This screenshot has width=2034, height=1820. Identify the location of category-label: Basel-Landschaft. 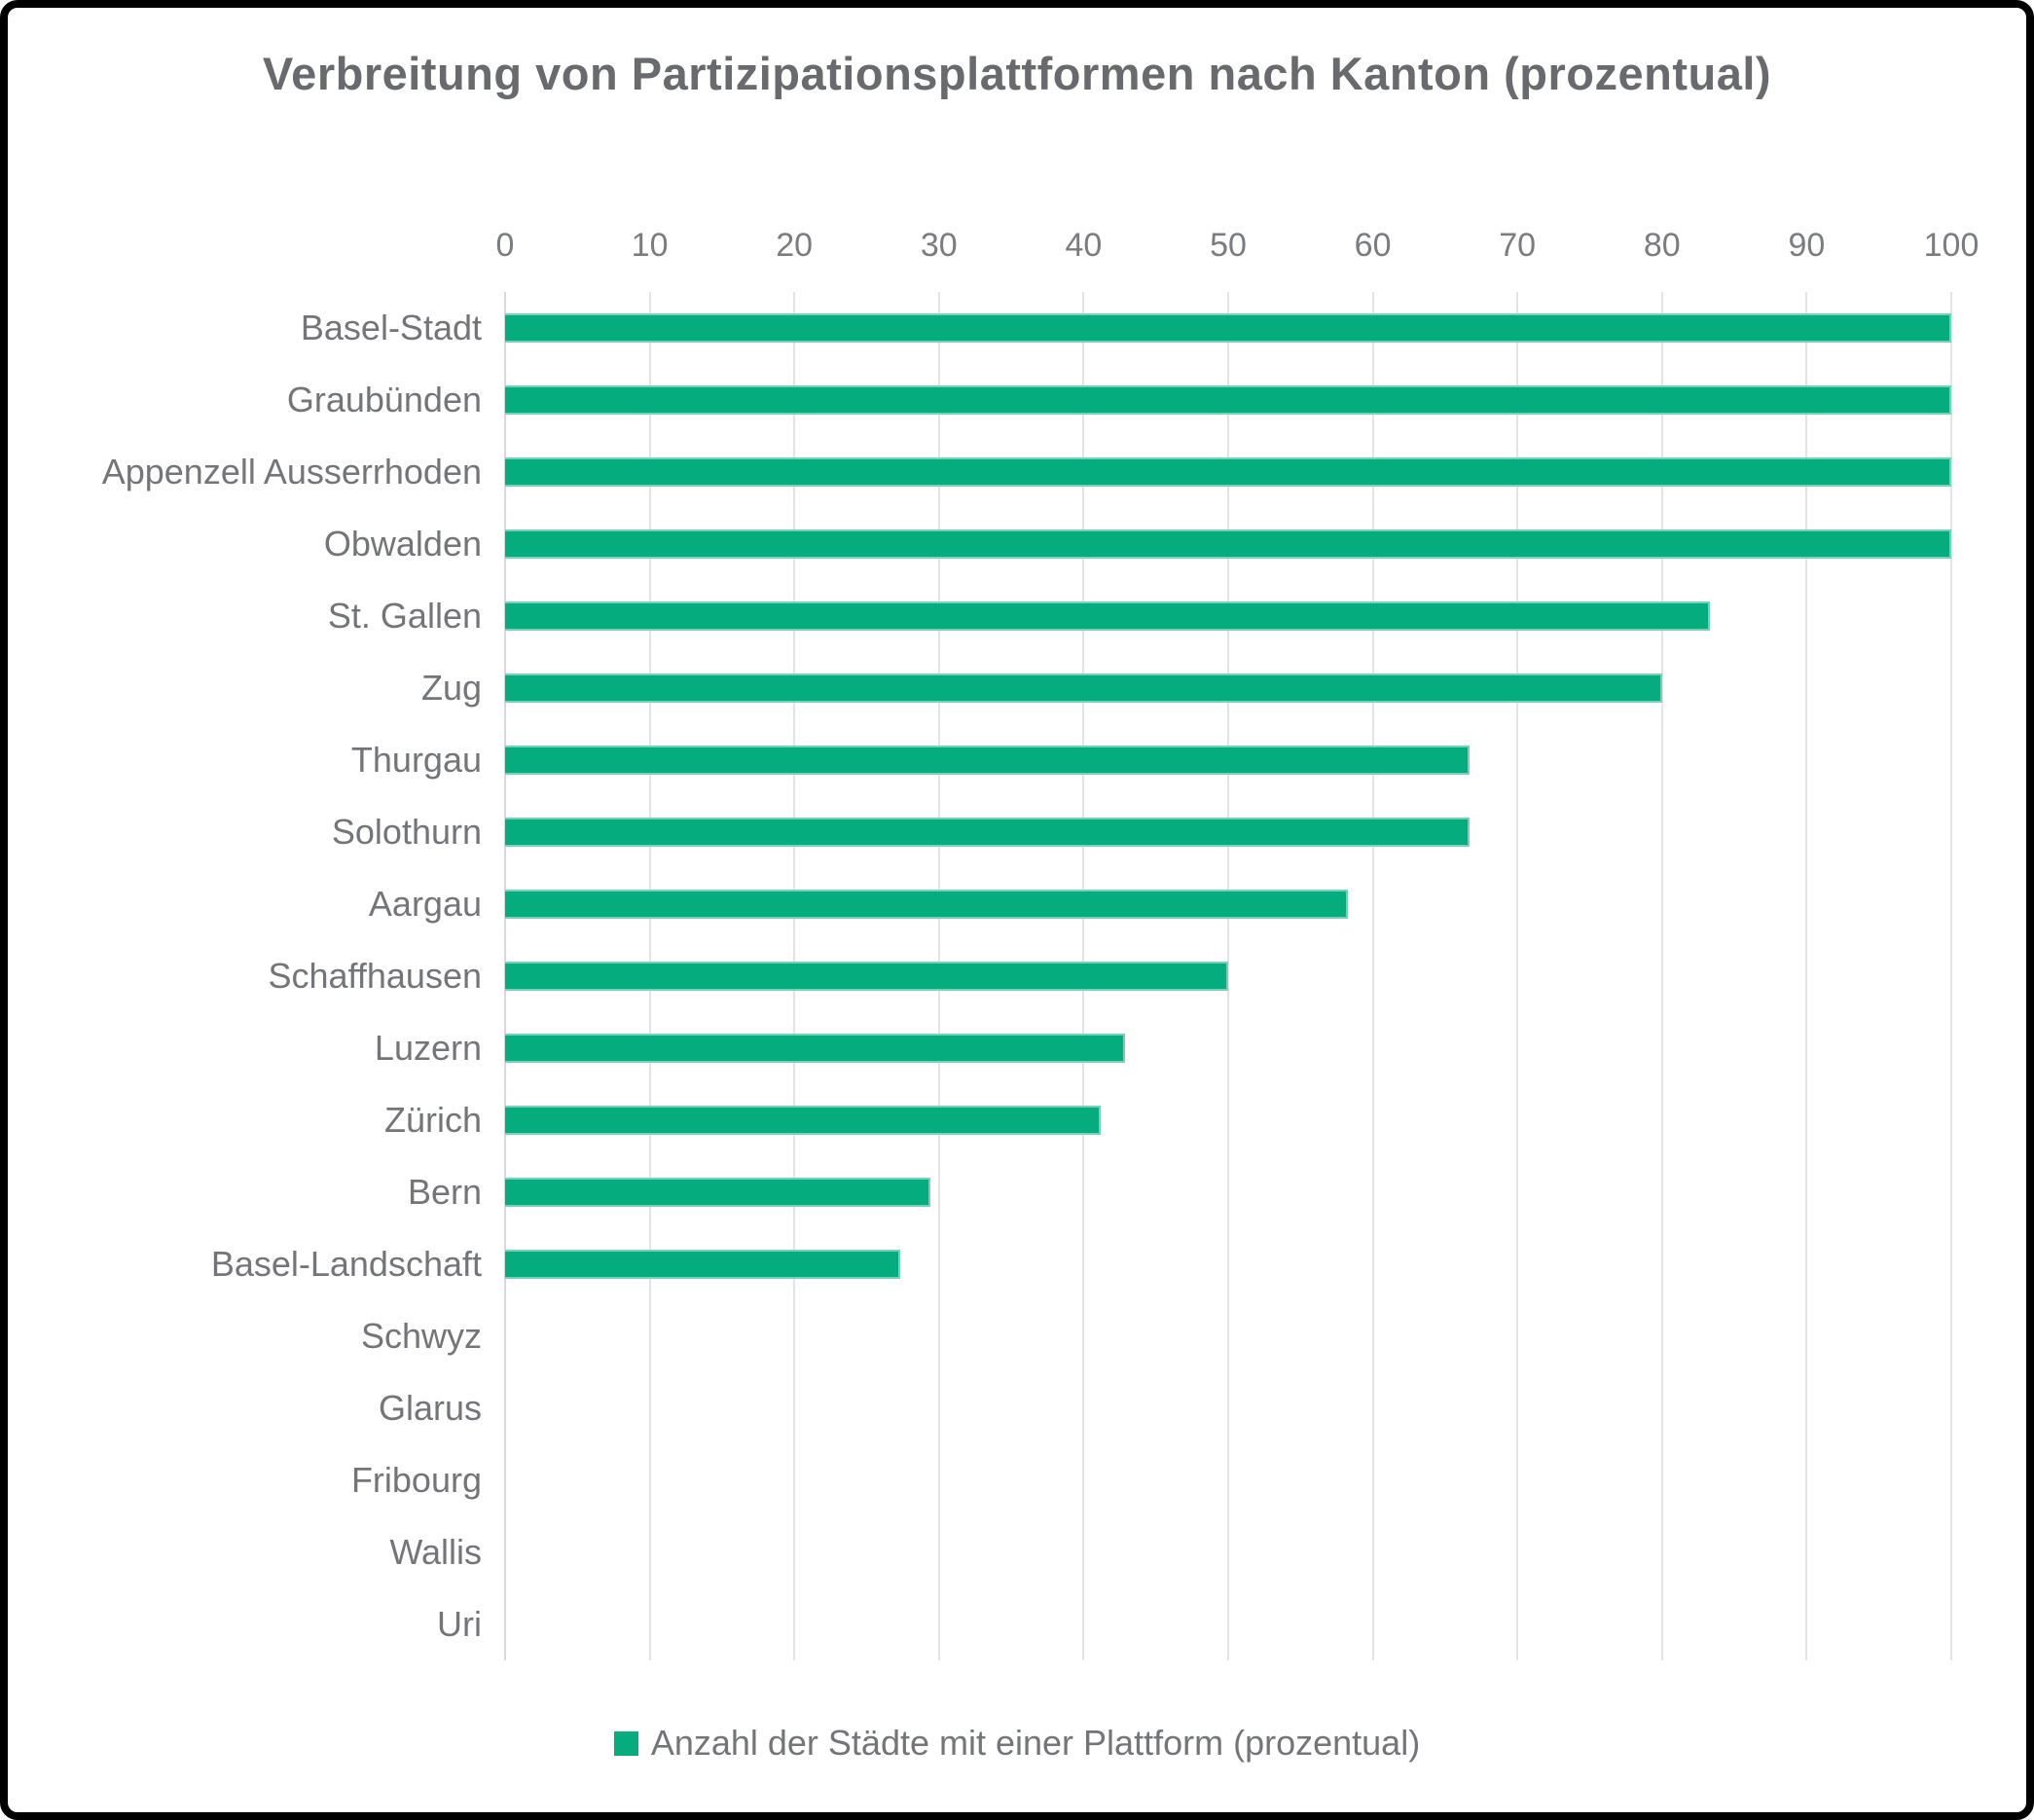
(346, 1264).